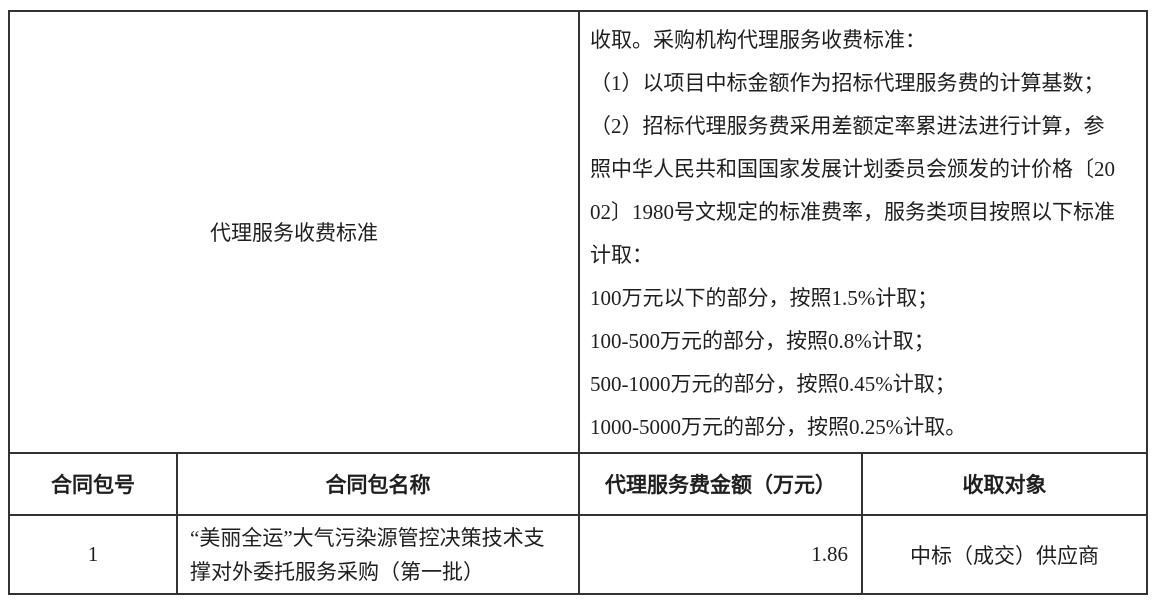  What do you see at coordinates (93, 554) in the screenshot?
I see `table-row-package-no: 1` at bounding box center [93, 554].